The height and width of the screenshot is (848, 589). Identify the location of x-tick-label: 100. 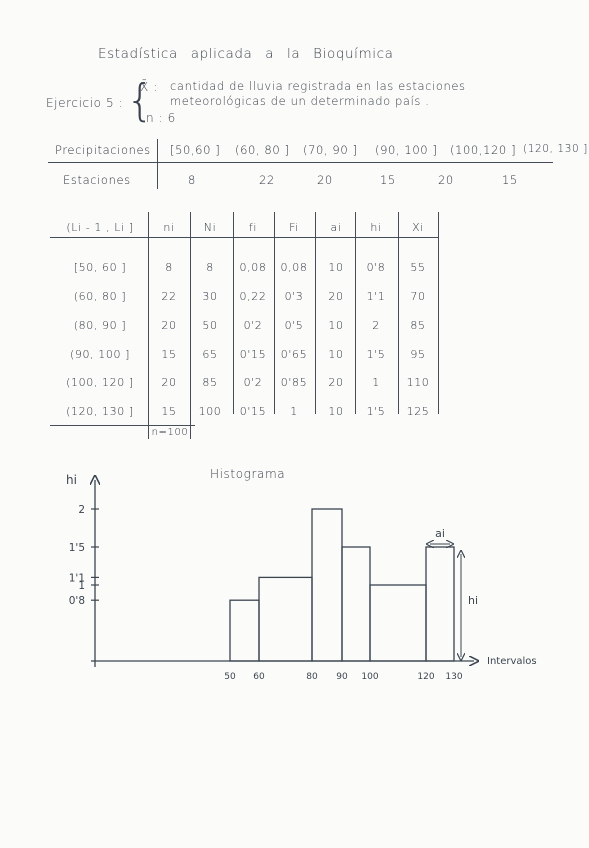
(369, 677).